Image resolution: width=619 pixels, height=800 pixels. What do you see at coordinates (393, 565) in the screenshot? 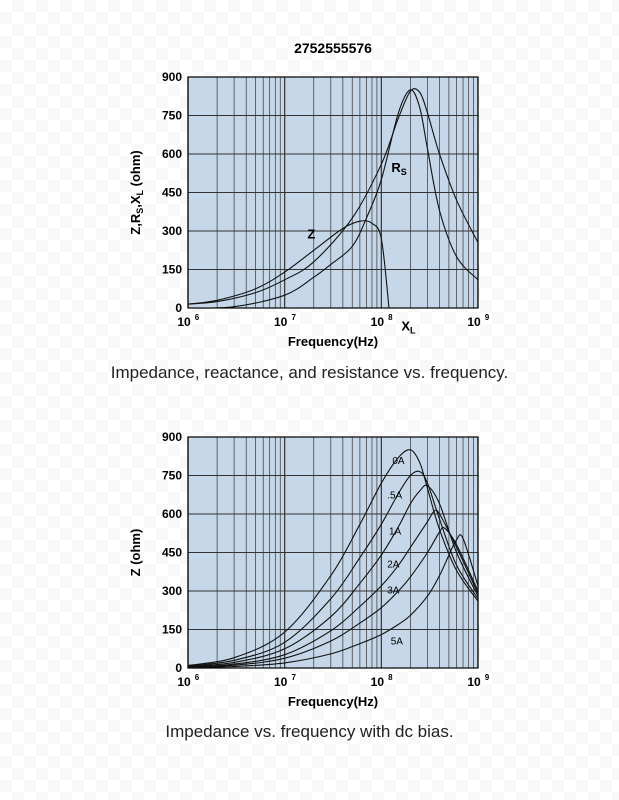
I see `series-label-2A: 2A` at bounding box center [393, 565].